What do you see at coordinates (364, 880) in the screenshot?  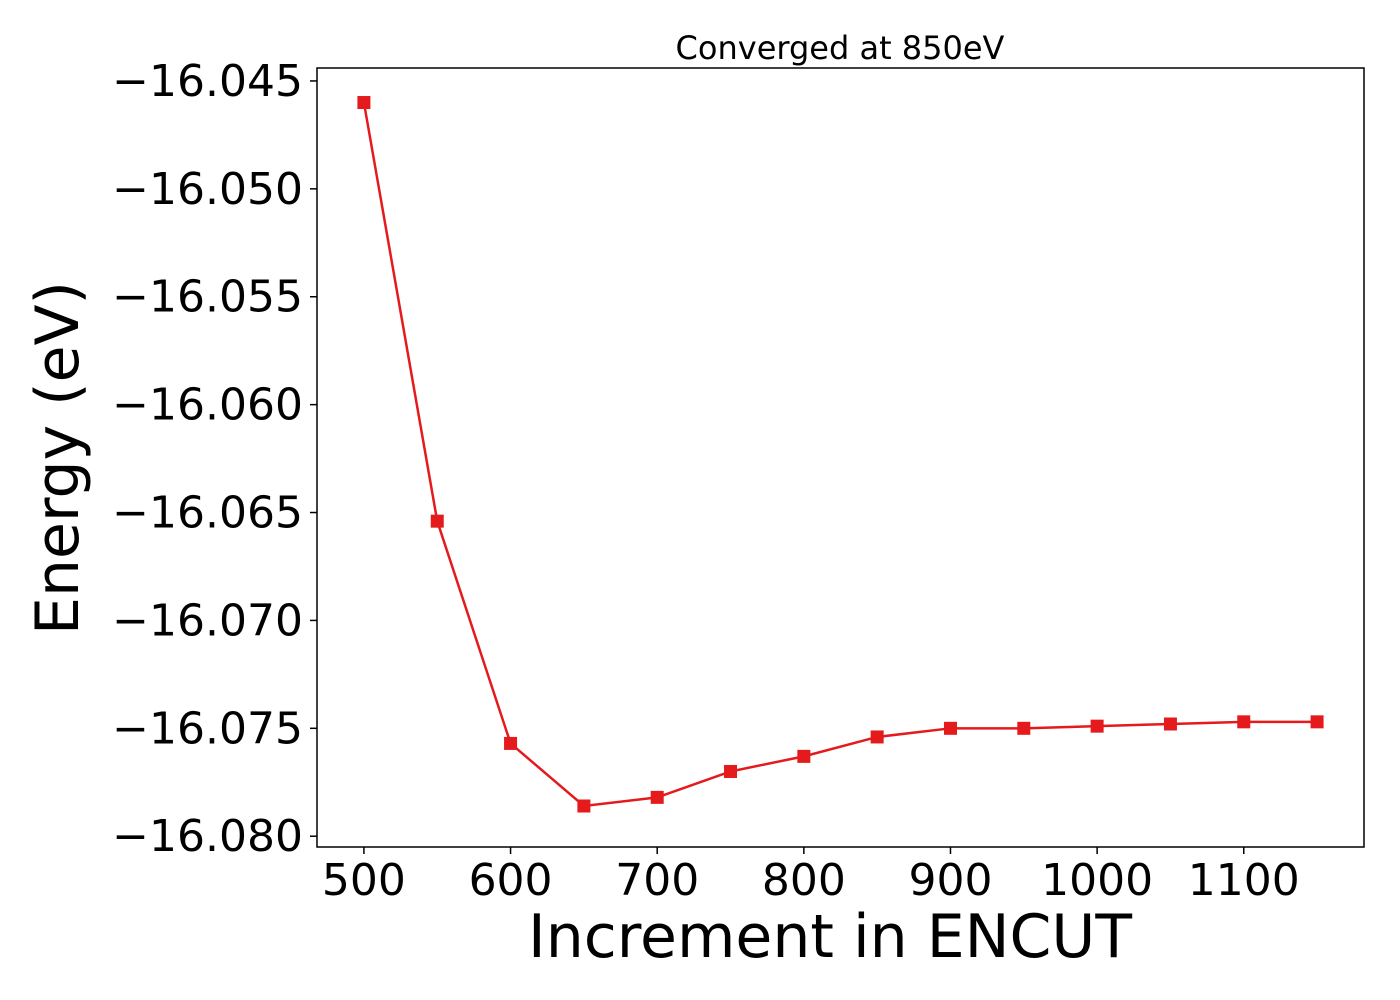 I see `x-tick-label: 500` at bounding box center [364, 880].